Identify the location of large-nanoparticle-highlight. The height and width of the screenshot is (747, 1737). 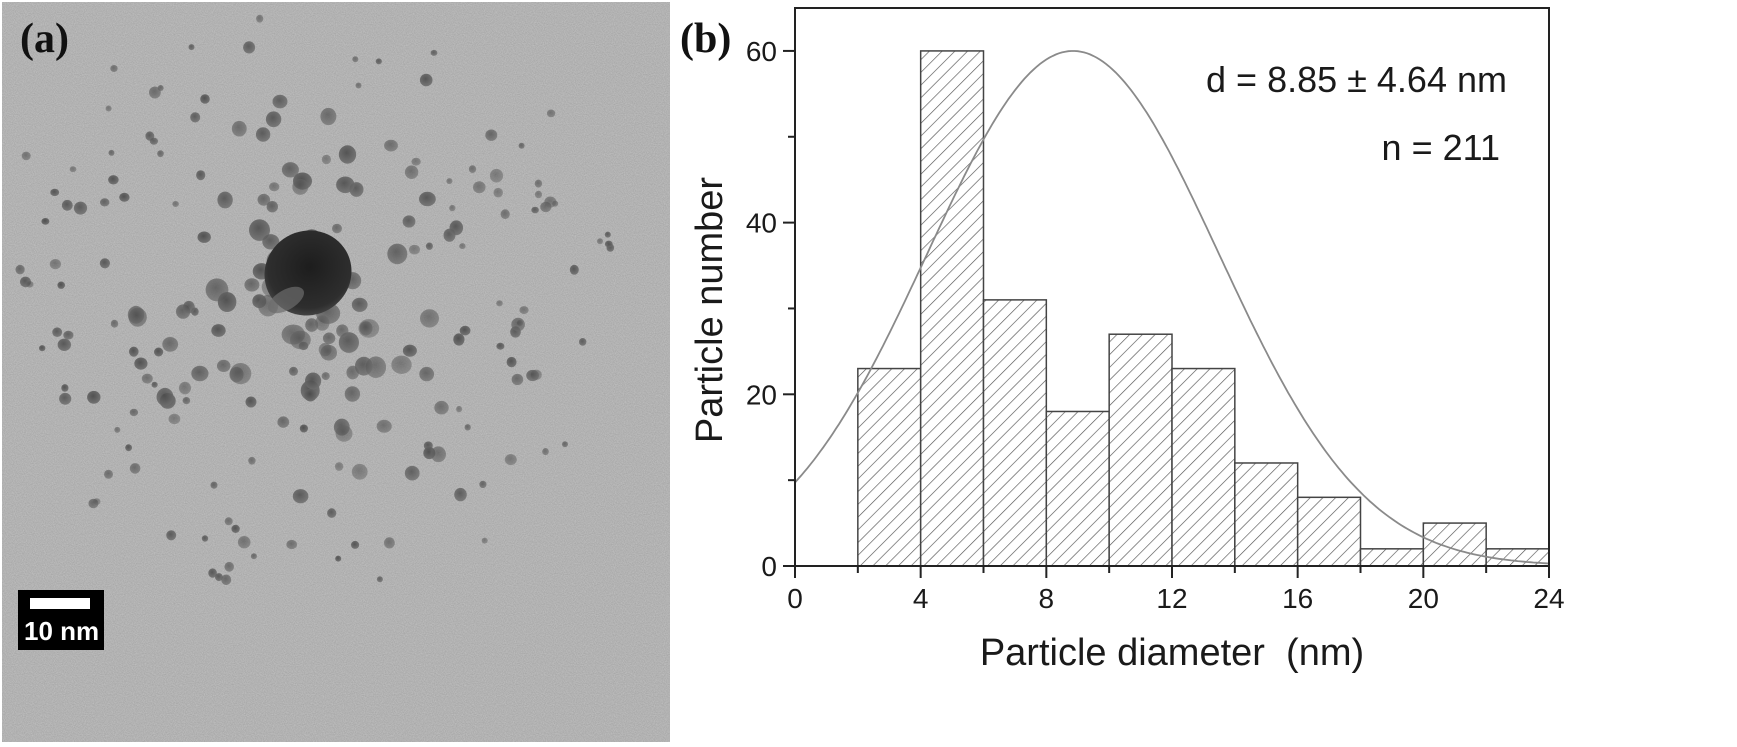
(286, 300).